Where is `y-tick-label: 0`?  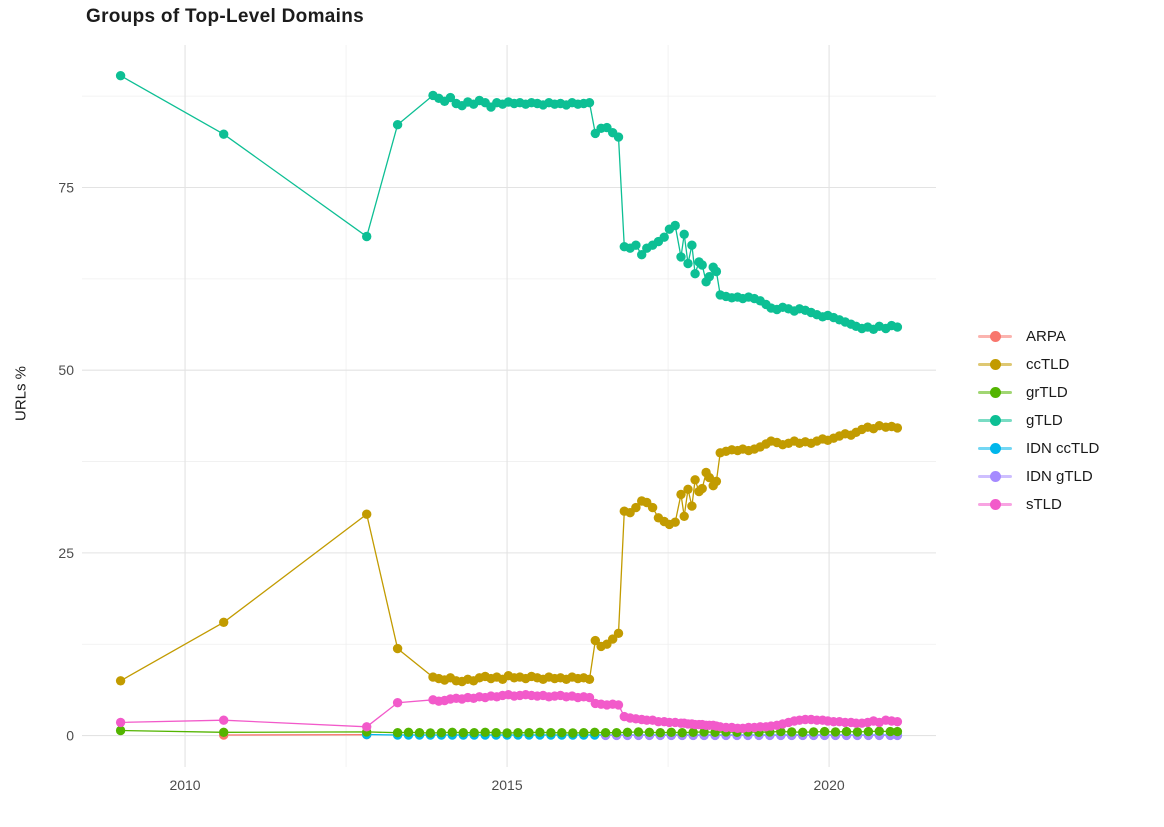
y-tick-label: 0 is located at coordinates (70, 736).